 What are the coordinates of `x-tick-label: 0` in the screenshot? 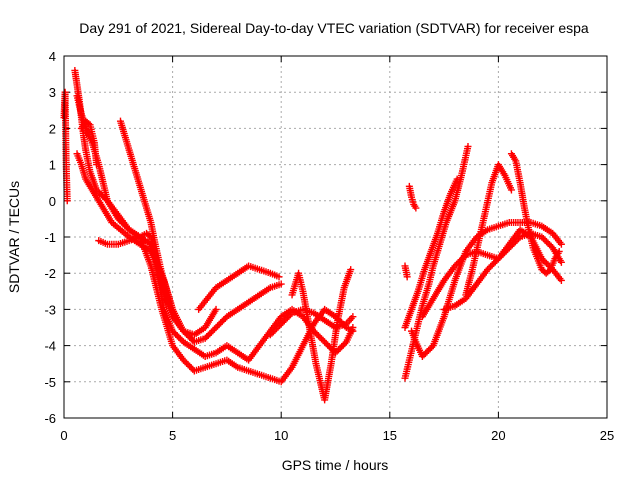 It's located at (63, 435).